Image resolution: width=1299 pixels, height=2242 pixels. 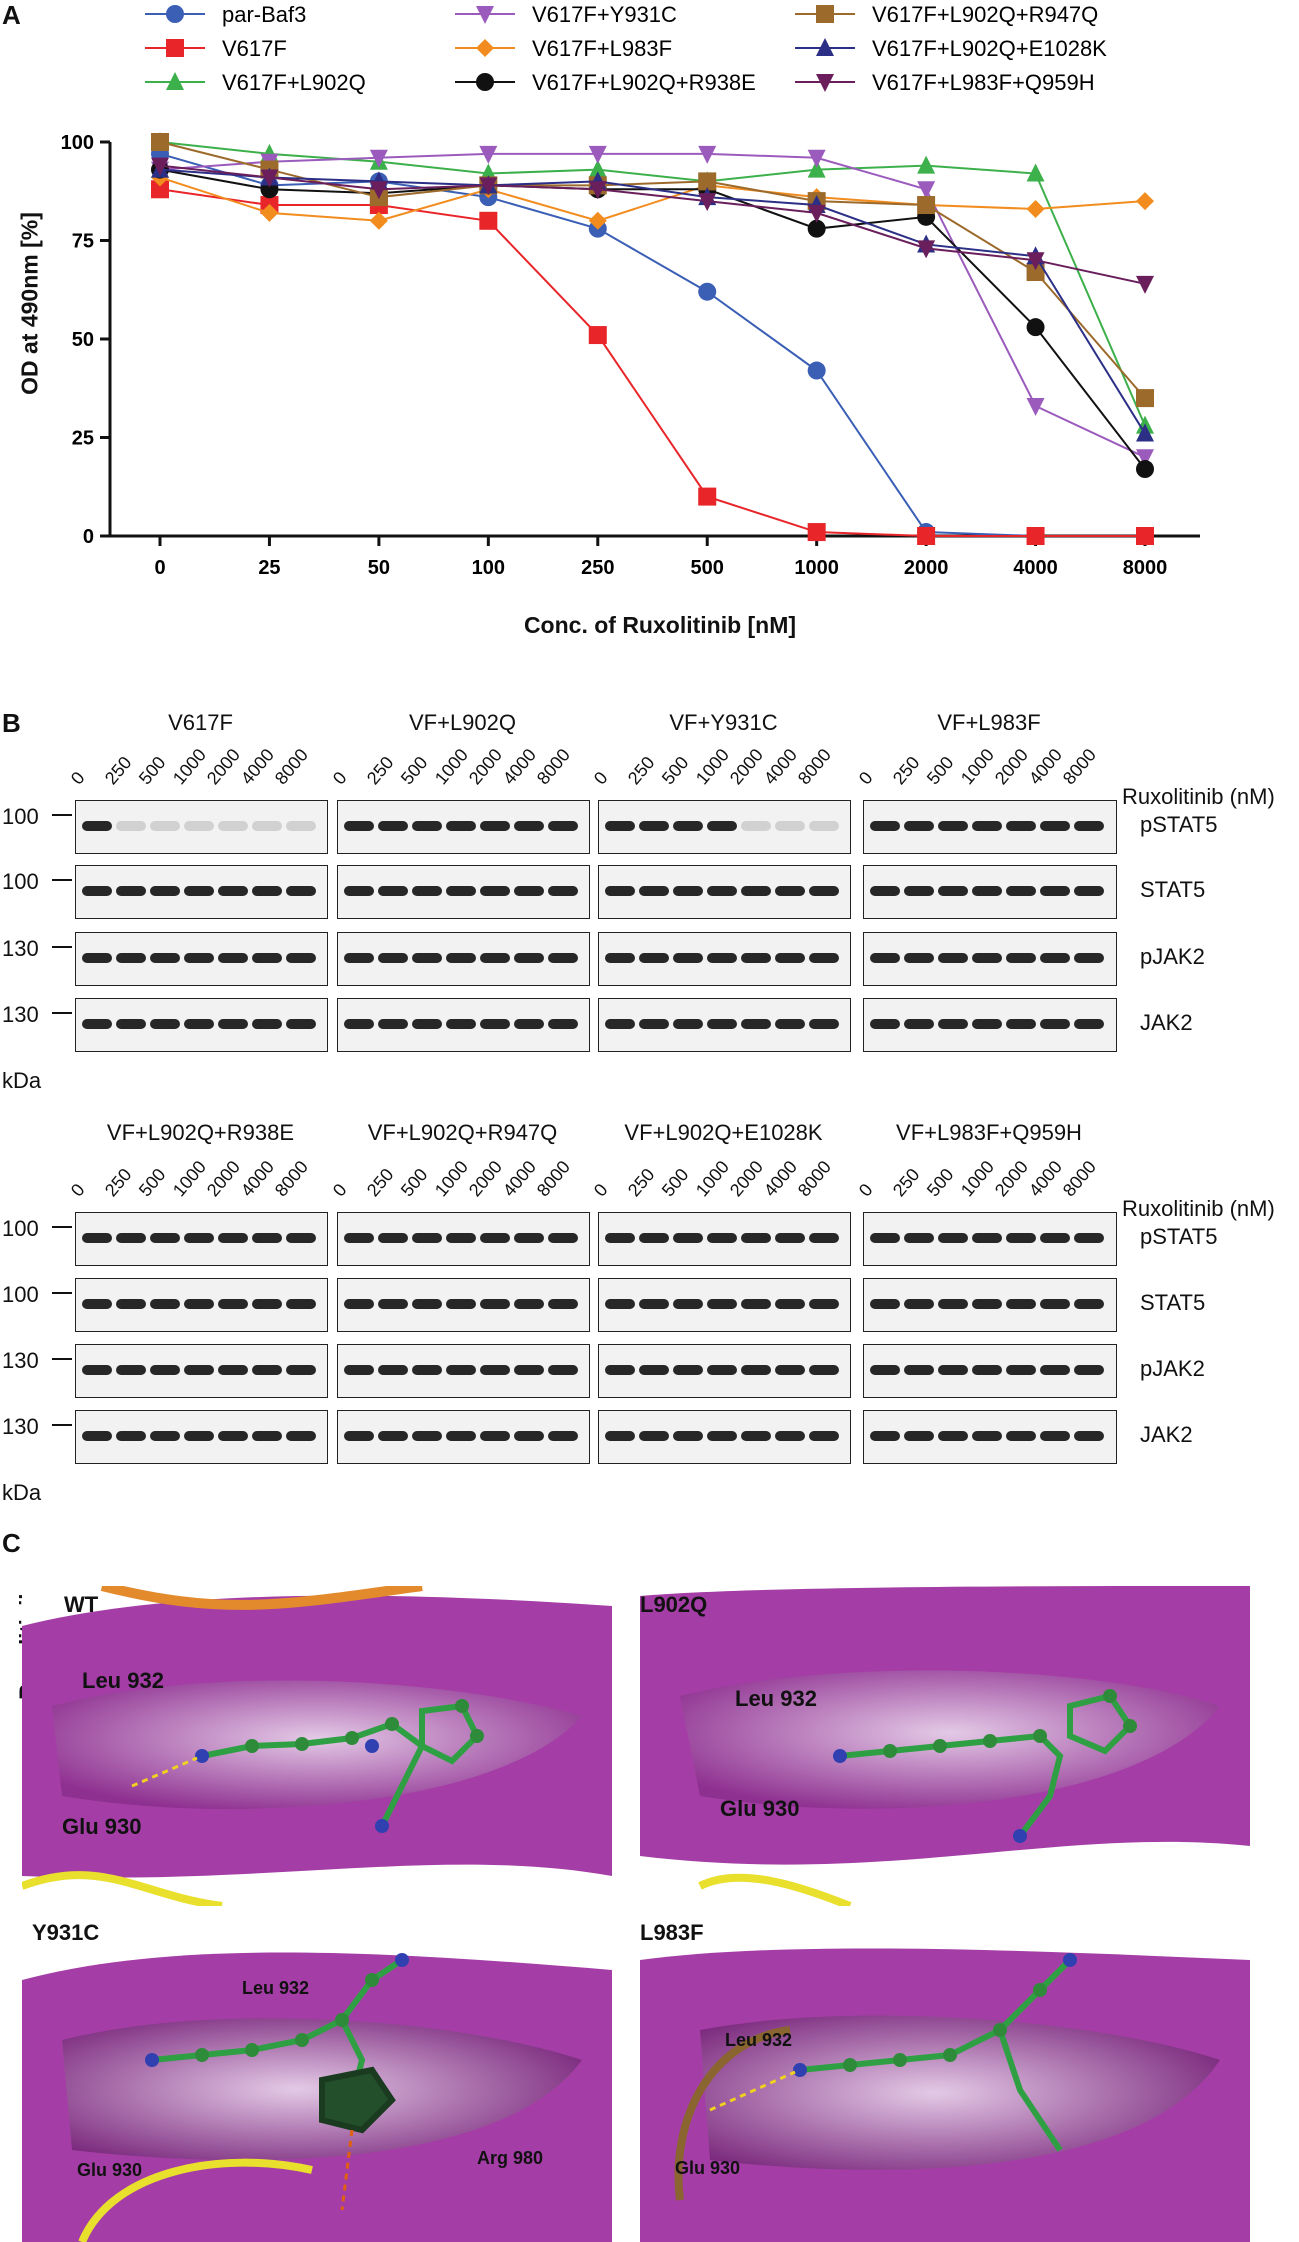 What do you see at coordinates (990, 1025) in the screenshot?
I see `blot-top-3-JAK2` at bounding box center [990, 1025].